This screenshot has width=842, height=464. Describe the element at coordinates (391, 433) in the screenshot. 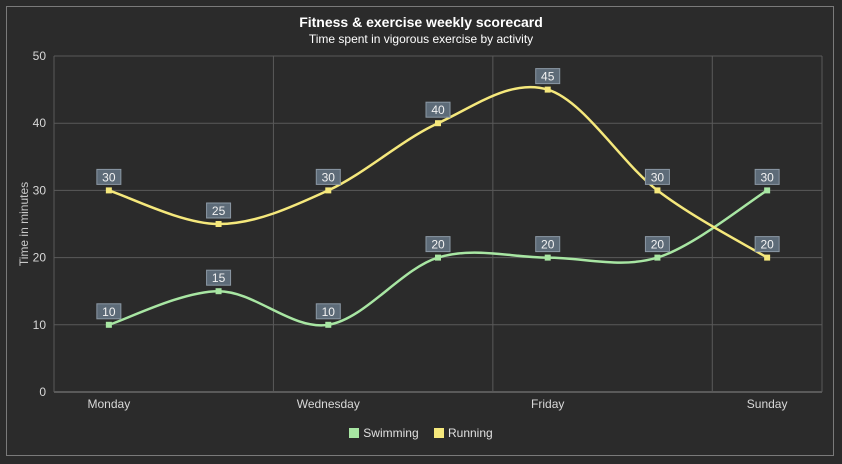

I see `legend-label-swimming: Swimming` at that location.